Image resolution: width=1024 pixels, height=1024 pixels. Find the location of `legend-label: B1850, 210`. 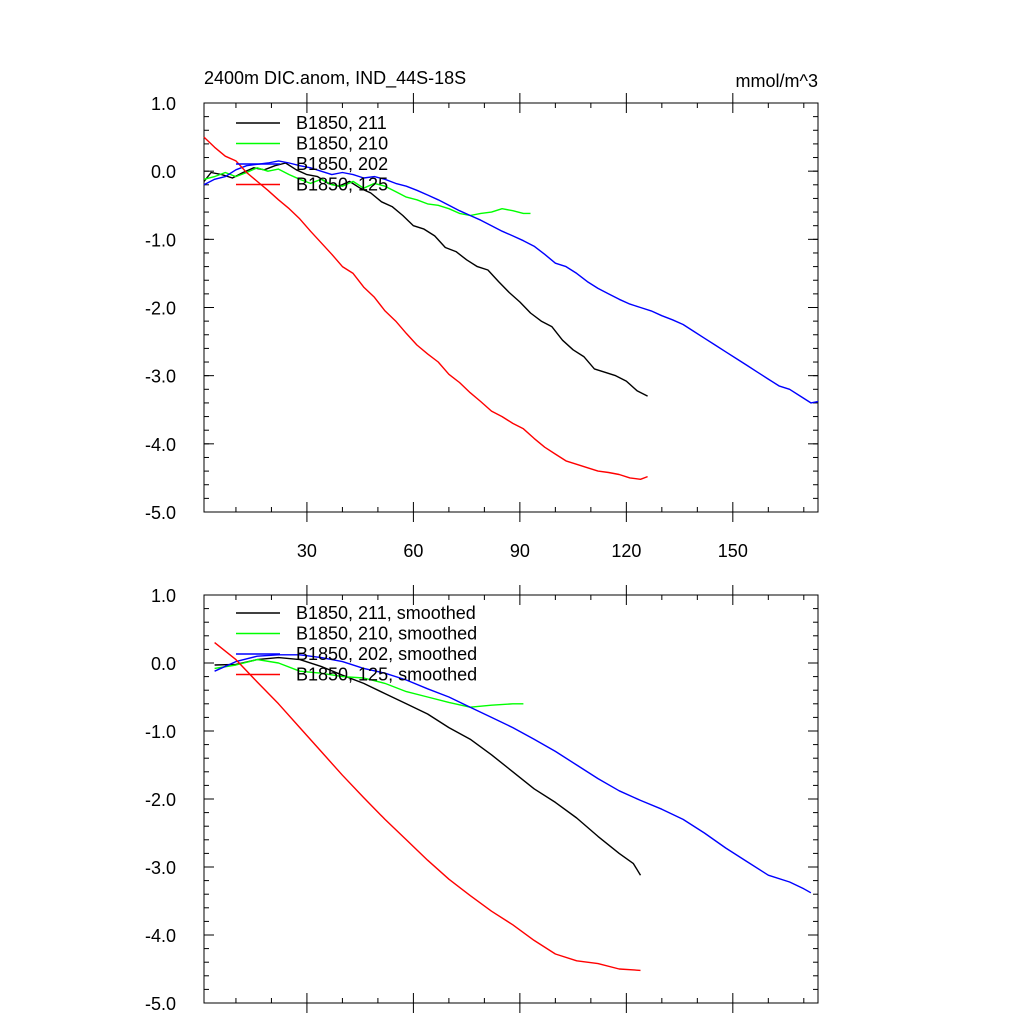

legend-label: B1850, 210 is located at coordinates (342, 144).